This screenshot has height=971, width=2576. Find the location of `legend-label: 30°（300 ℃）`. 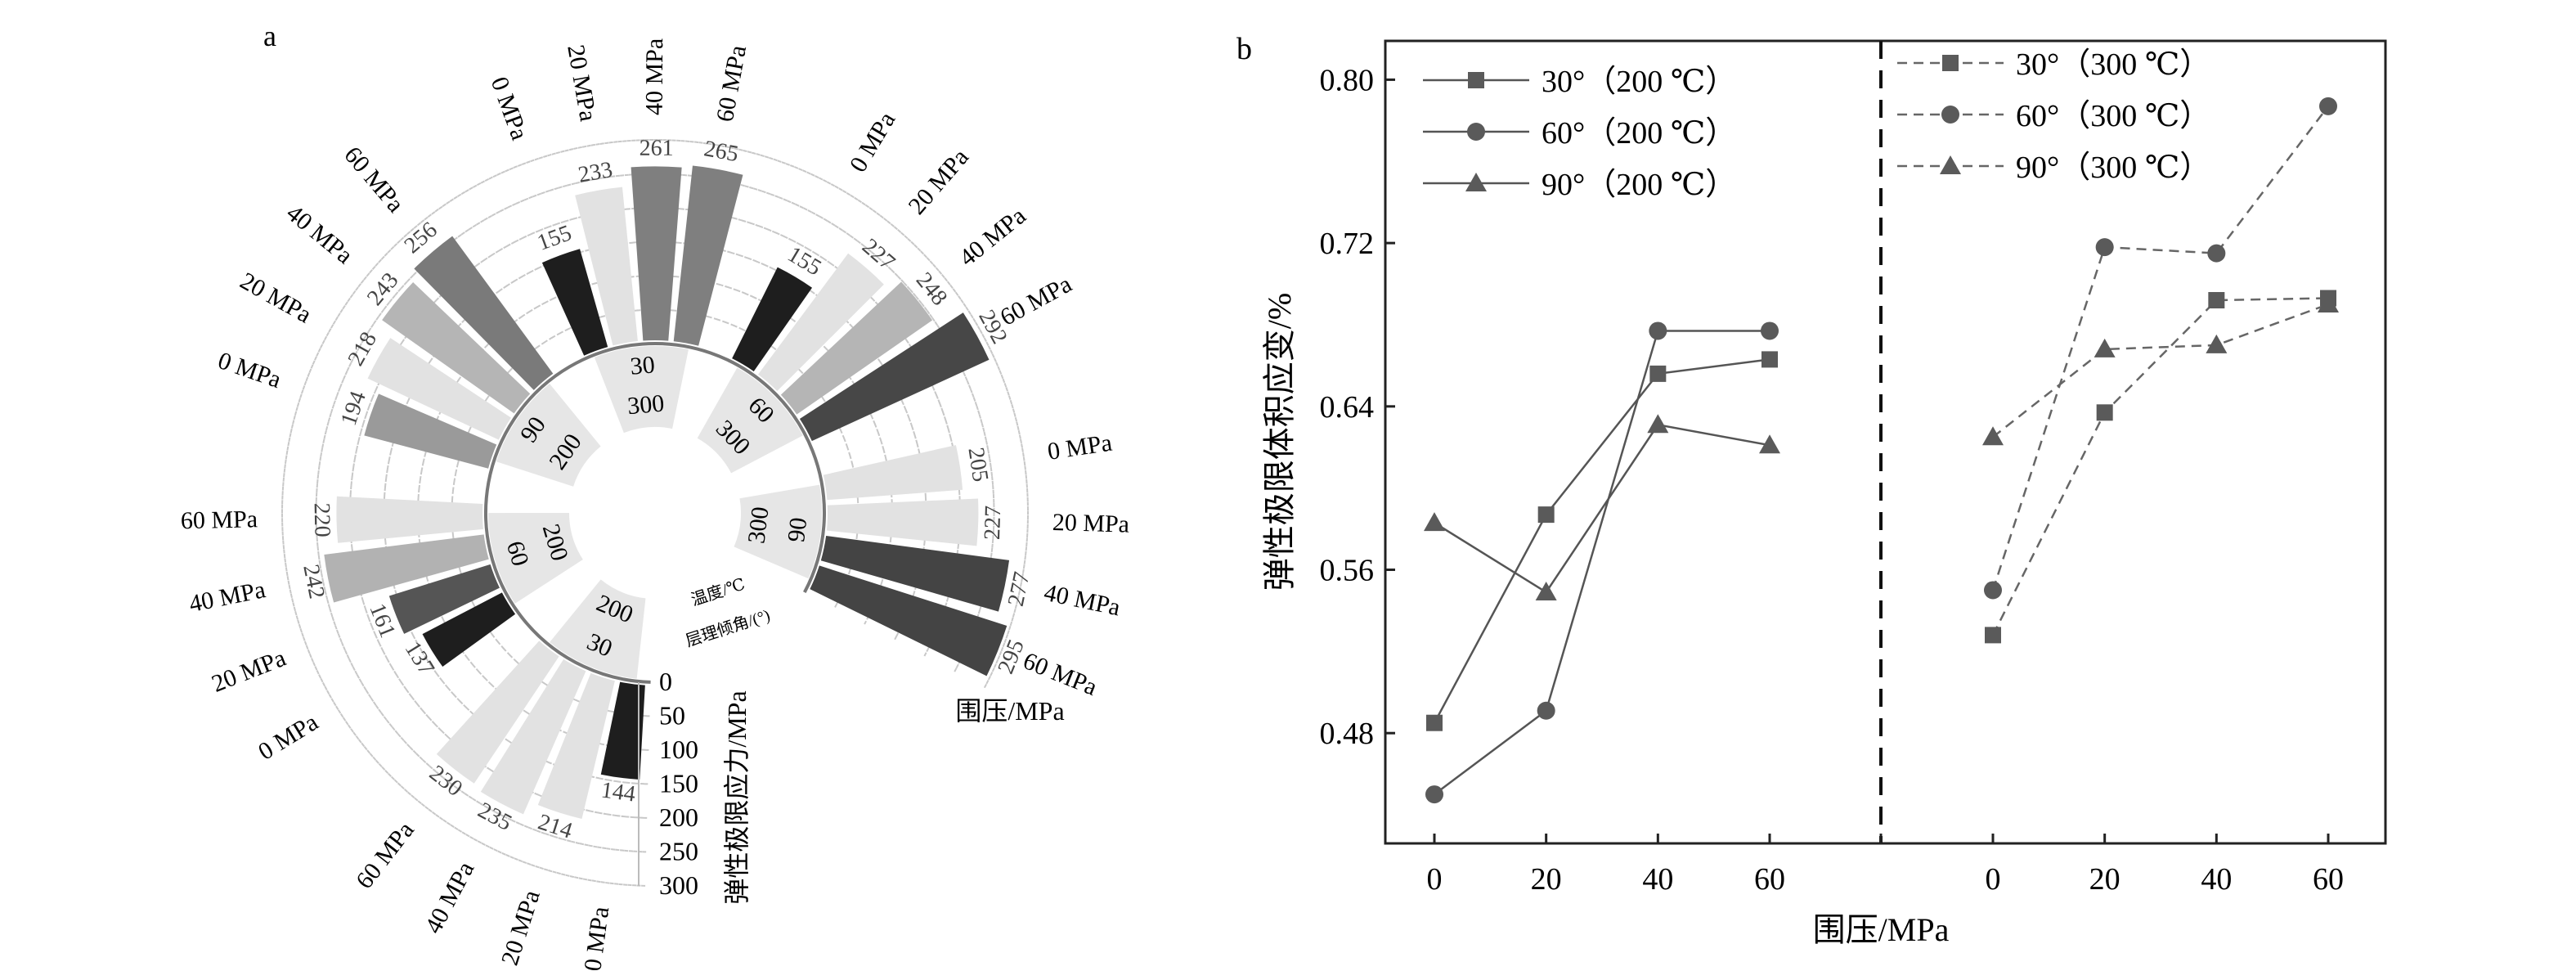

legend-label: 30°（300 ℃） is located at coordinates (2113, 65).